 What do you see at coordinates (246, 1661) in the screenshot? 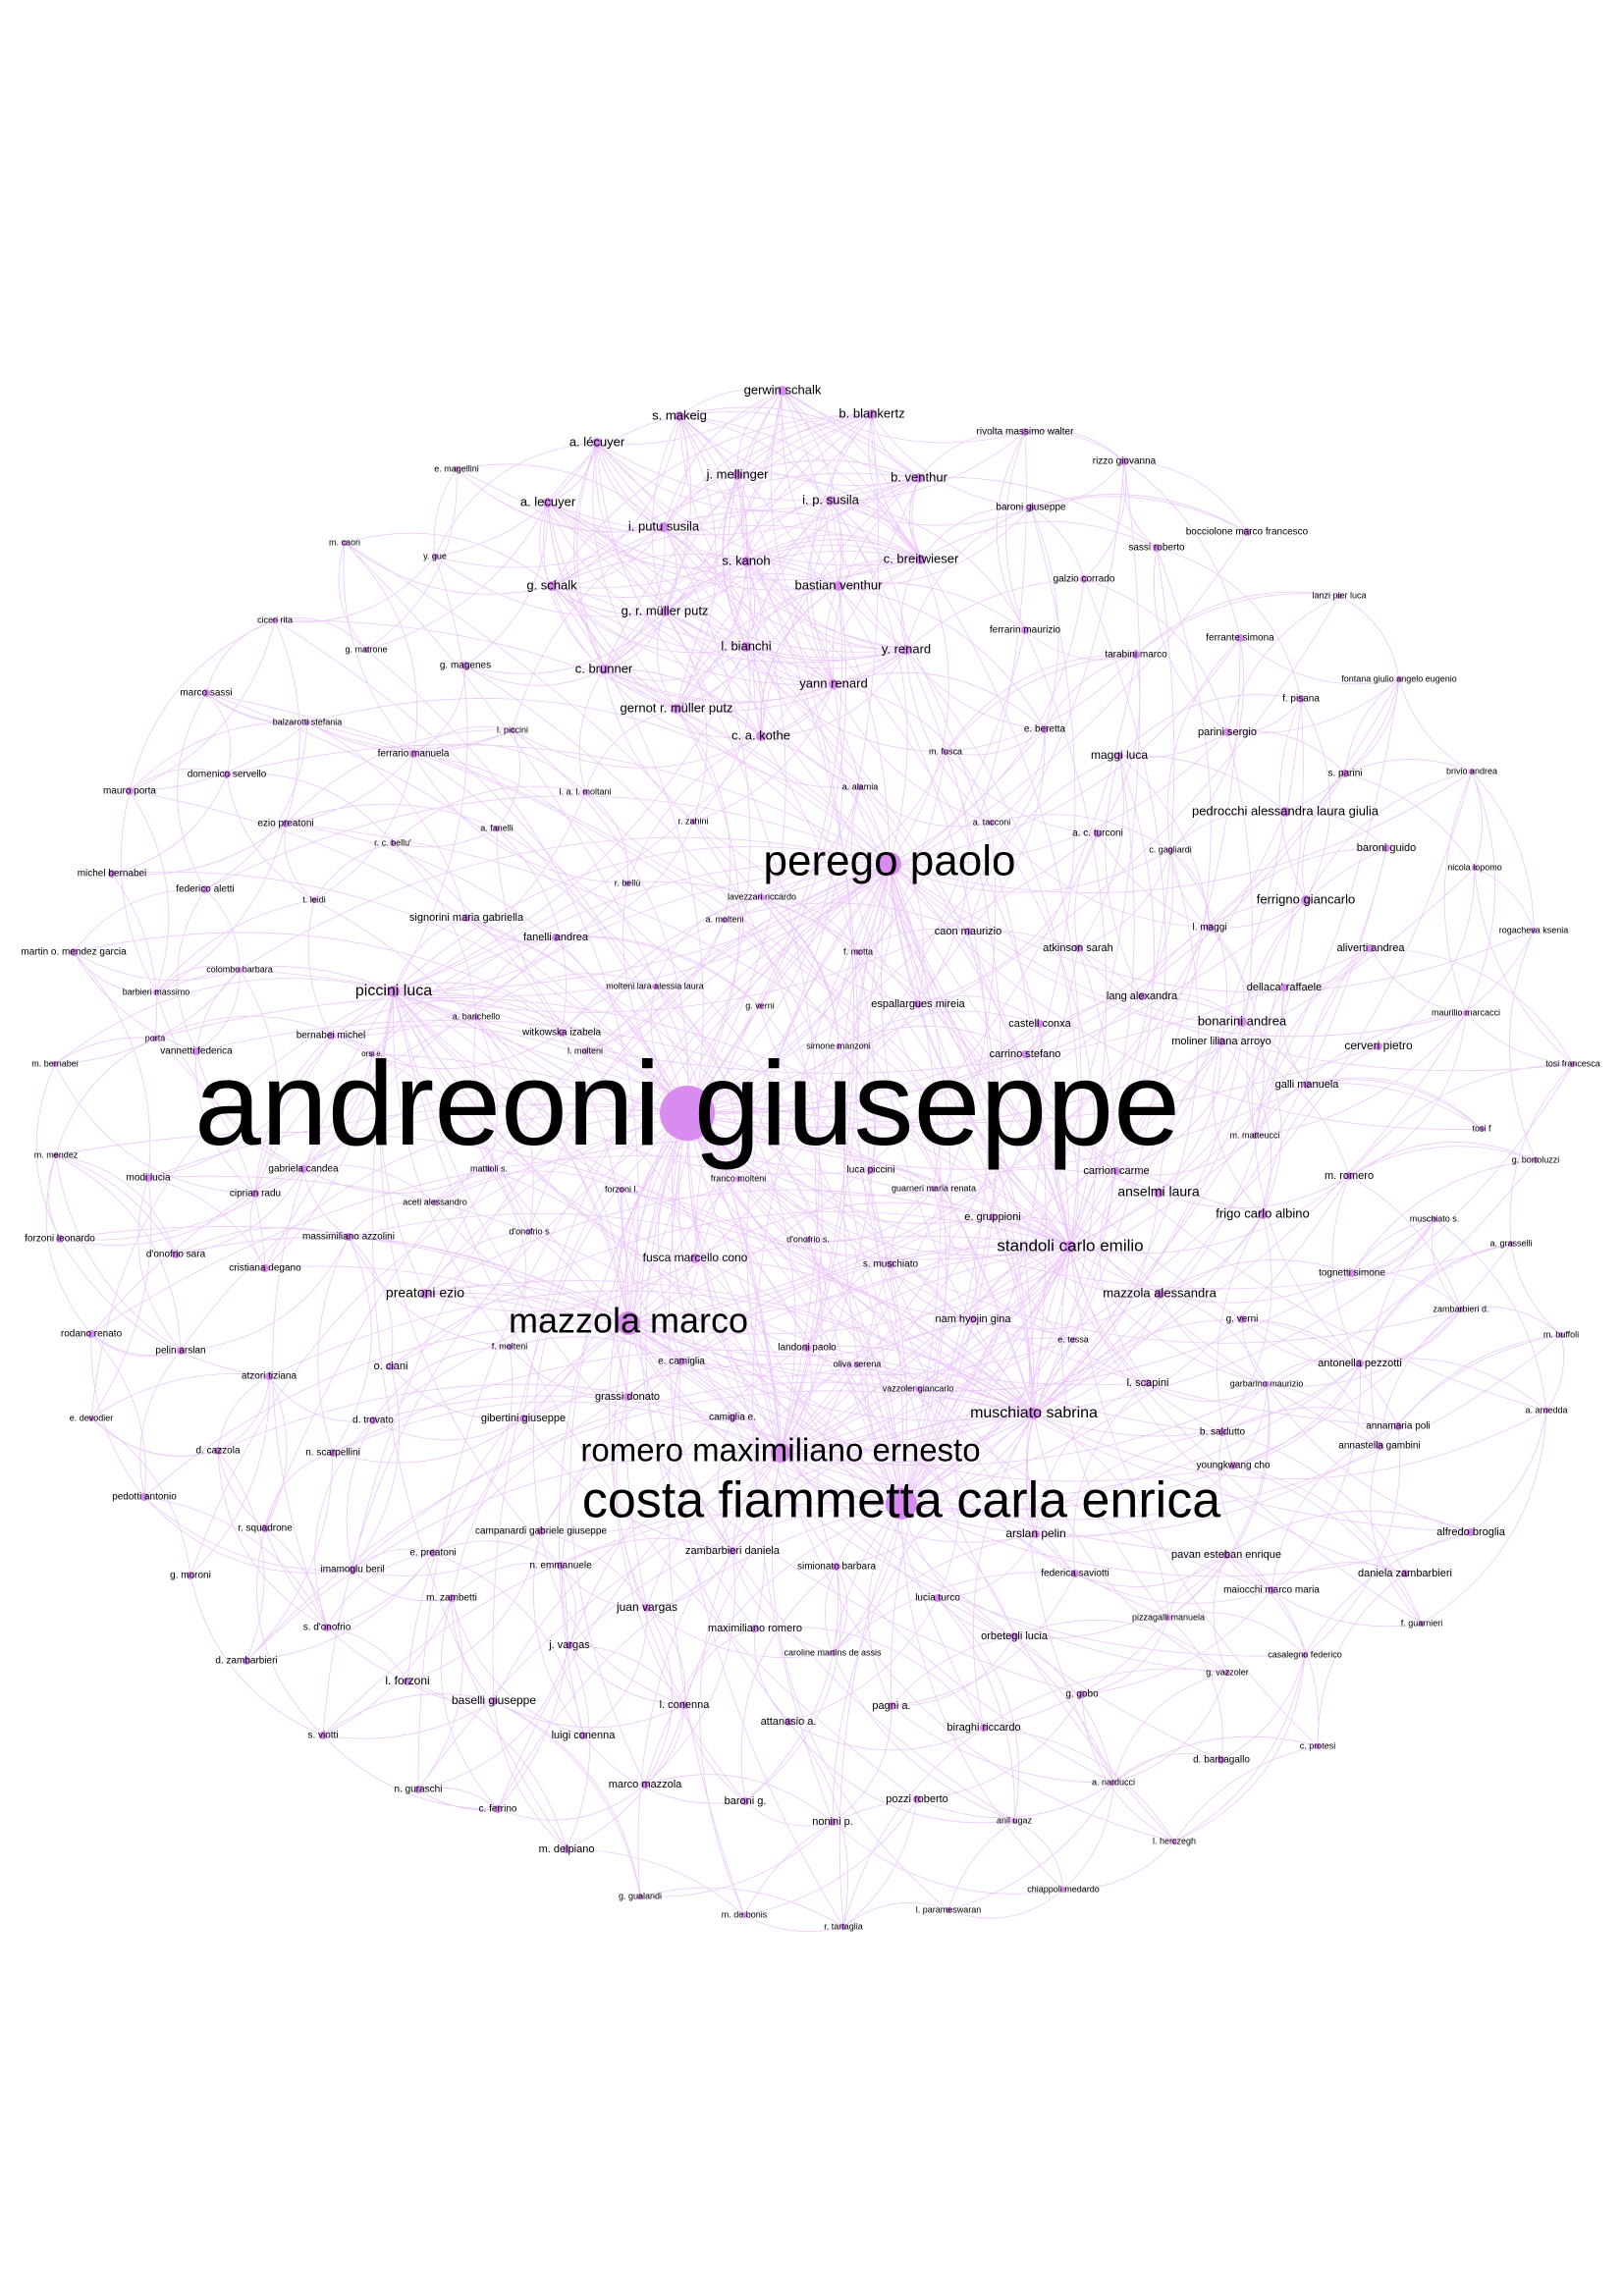
I see `label-d-zambarbieri: d. zambarbieri` at bounding box center [246, 1661].